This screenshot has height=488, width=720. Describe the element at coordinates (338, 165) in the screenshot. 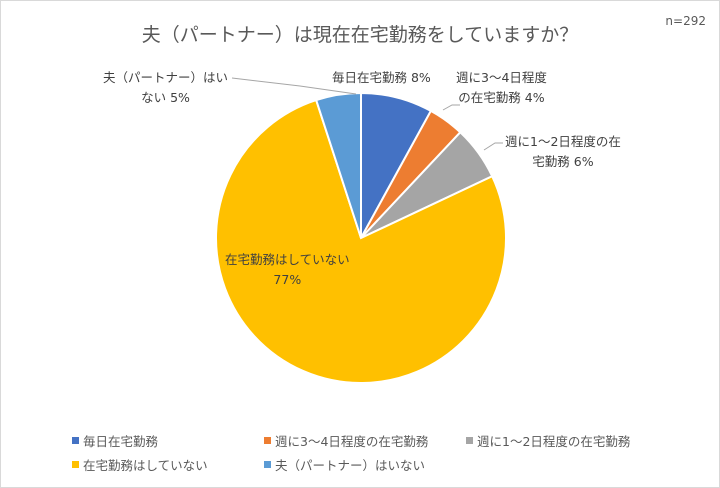

I see `pie-slice-nopartner` at that location.